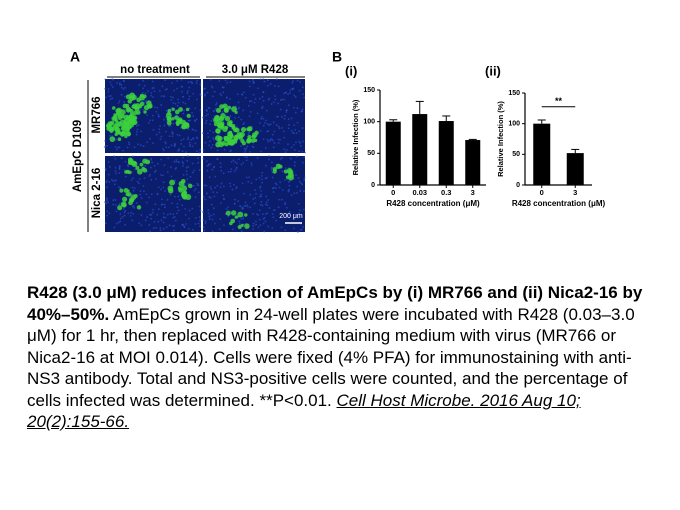 The image size is (680, 510). What do you see at coordinates (518, 185) in the screenshot?
I see `y-tick-label: 0` at bounding box center [518, 185].